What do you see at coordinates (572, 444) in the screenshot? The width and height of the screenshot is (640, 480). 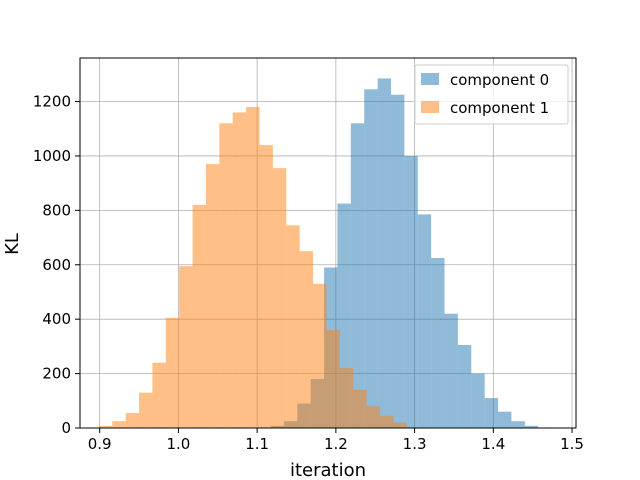 I see `x-tick-label: 1.5` at bounding box center [572, 444].